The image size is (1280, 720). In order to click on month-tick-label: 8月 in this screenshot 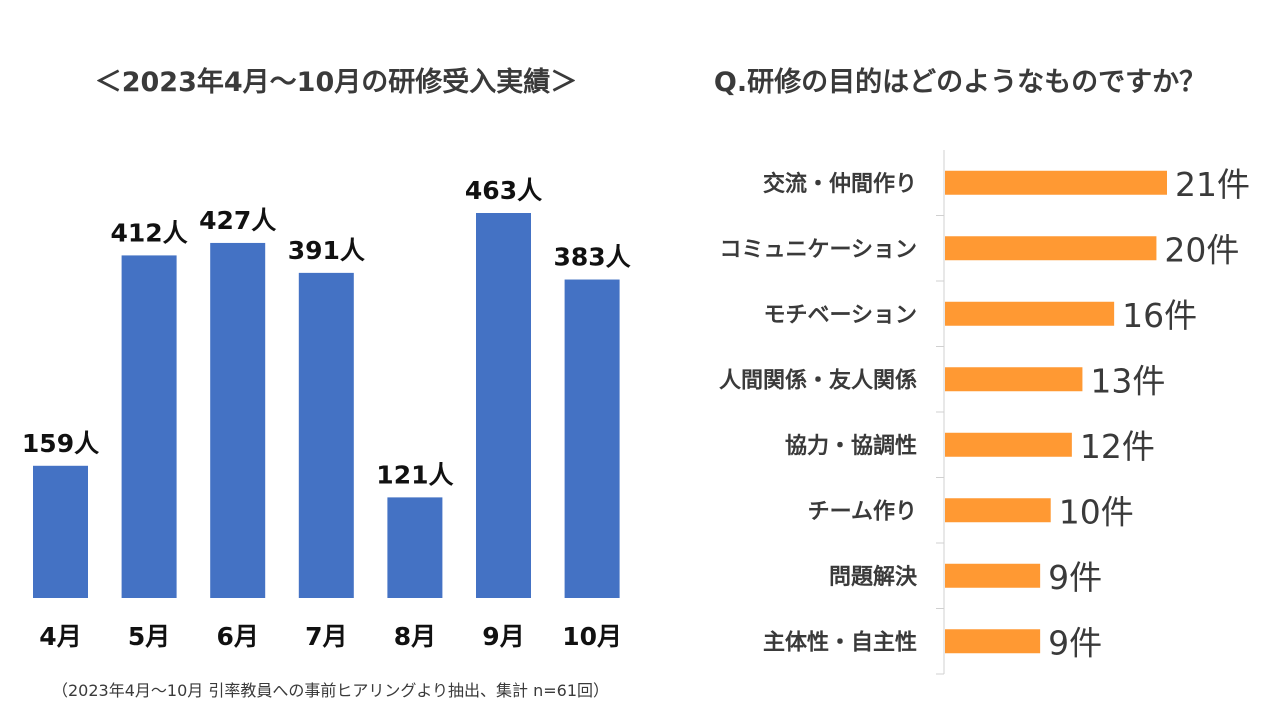, I will do `click(415, 636)`.